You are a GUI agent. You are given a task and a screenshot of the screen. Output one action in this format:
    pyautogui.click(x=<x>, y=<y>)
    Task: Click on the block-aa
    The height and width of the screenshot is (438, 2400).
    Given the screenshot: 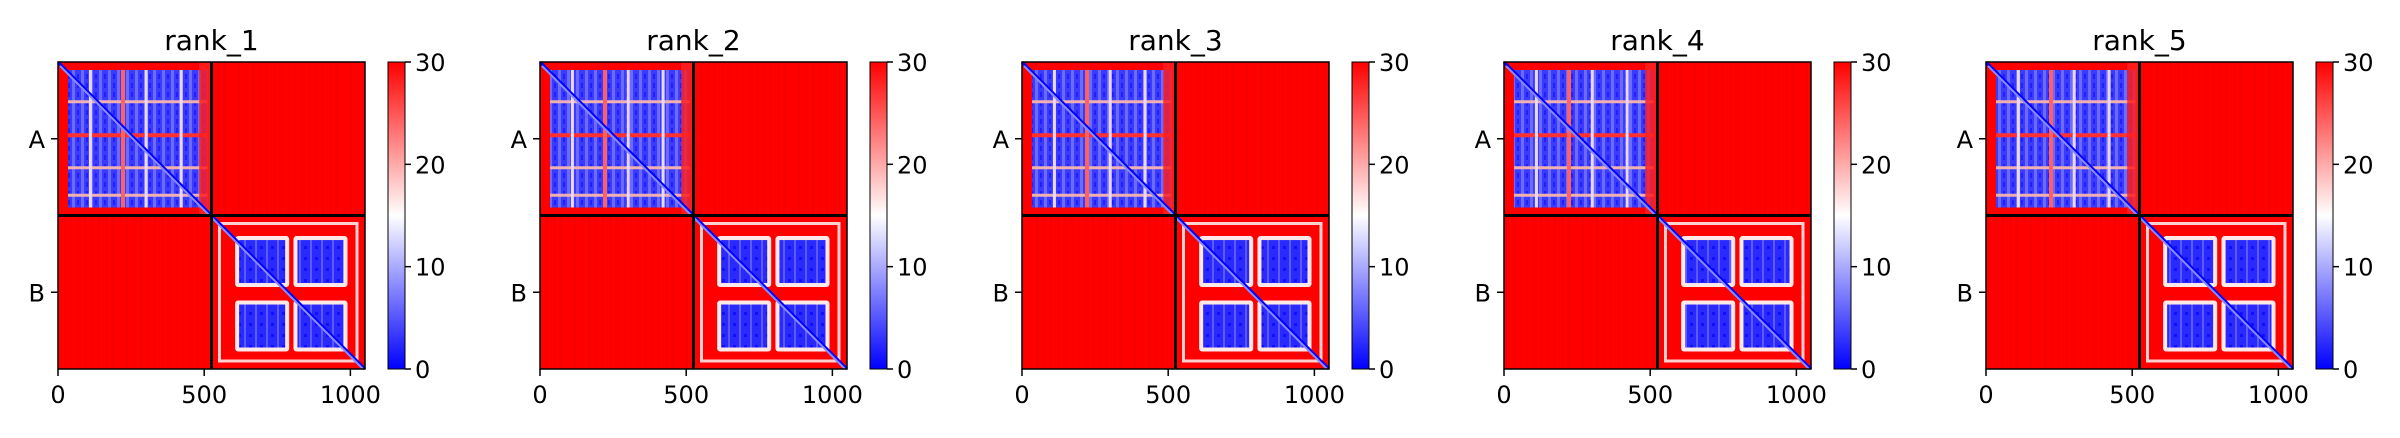 What is the action you would take?
    pyautogui.click(x=135, y=139)
    